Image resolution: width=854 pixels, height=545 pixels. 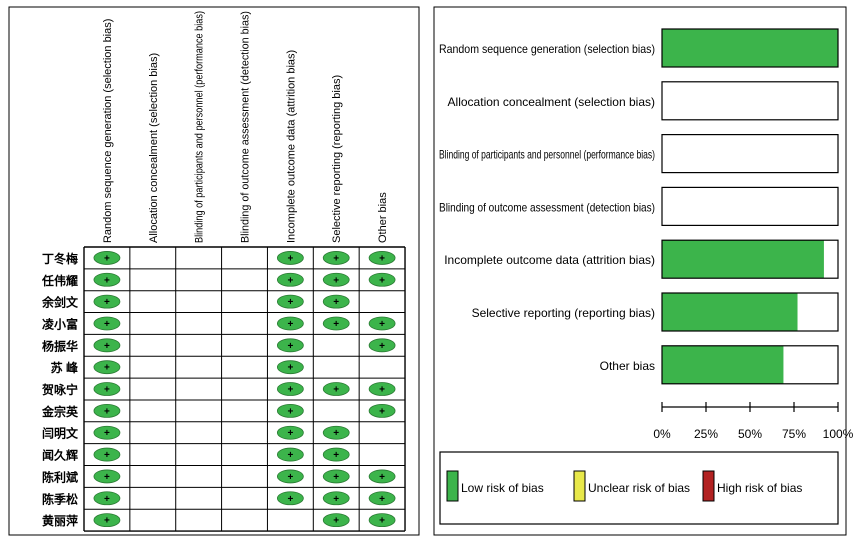 I want to click on summary-column-header: Allocation concealment (selection bias), so click(x=154, y=148).